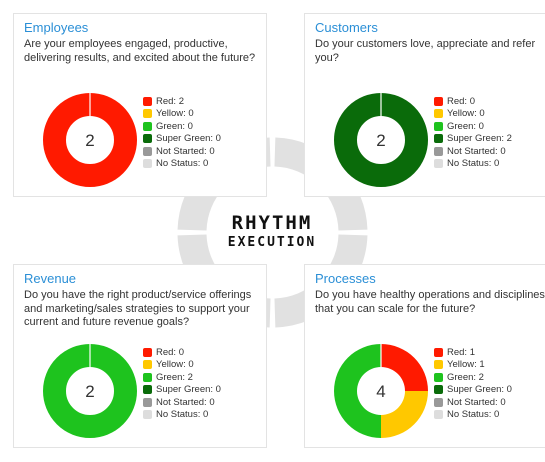  I want to click on legend-item-red: Red: 2, so click(182, 101).